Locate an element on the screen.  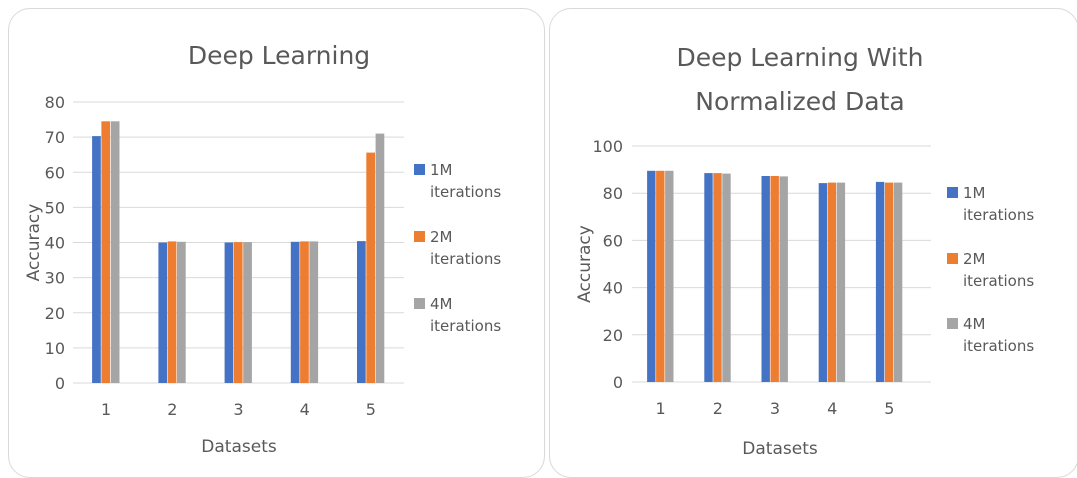
y-tick-label: 70 is located at coordinates (55, 137).